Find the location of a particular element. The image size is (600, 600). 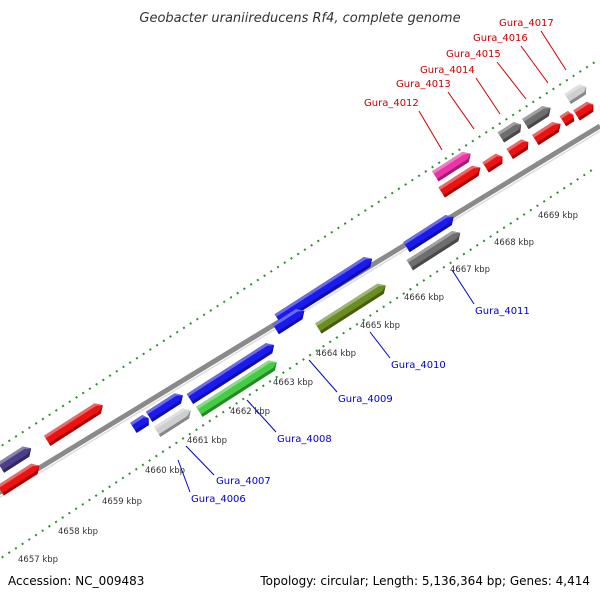

feature-red-4015-shadow is located at coordinates (548, 134).